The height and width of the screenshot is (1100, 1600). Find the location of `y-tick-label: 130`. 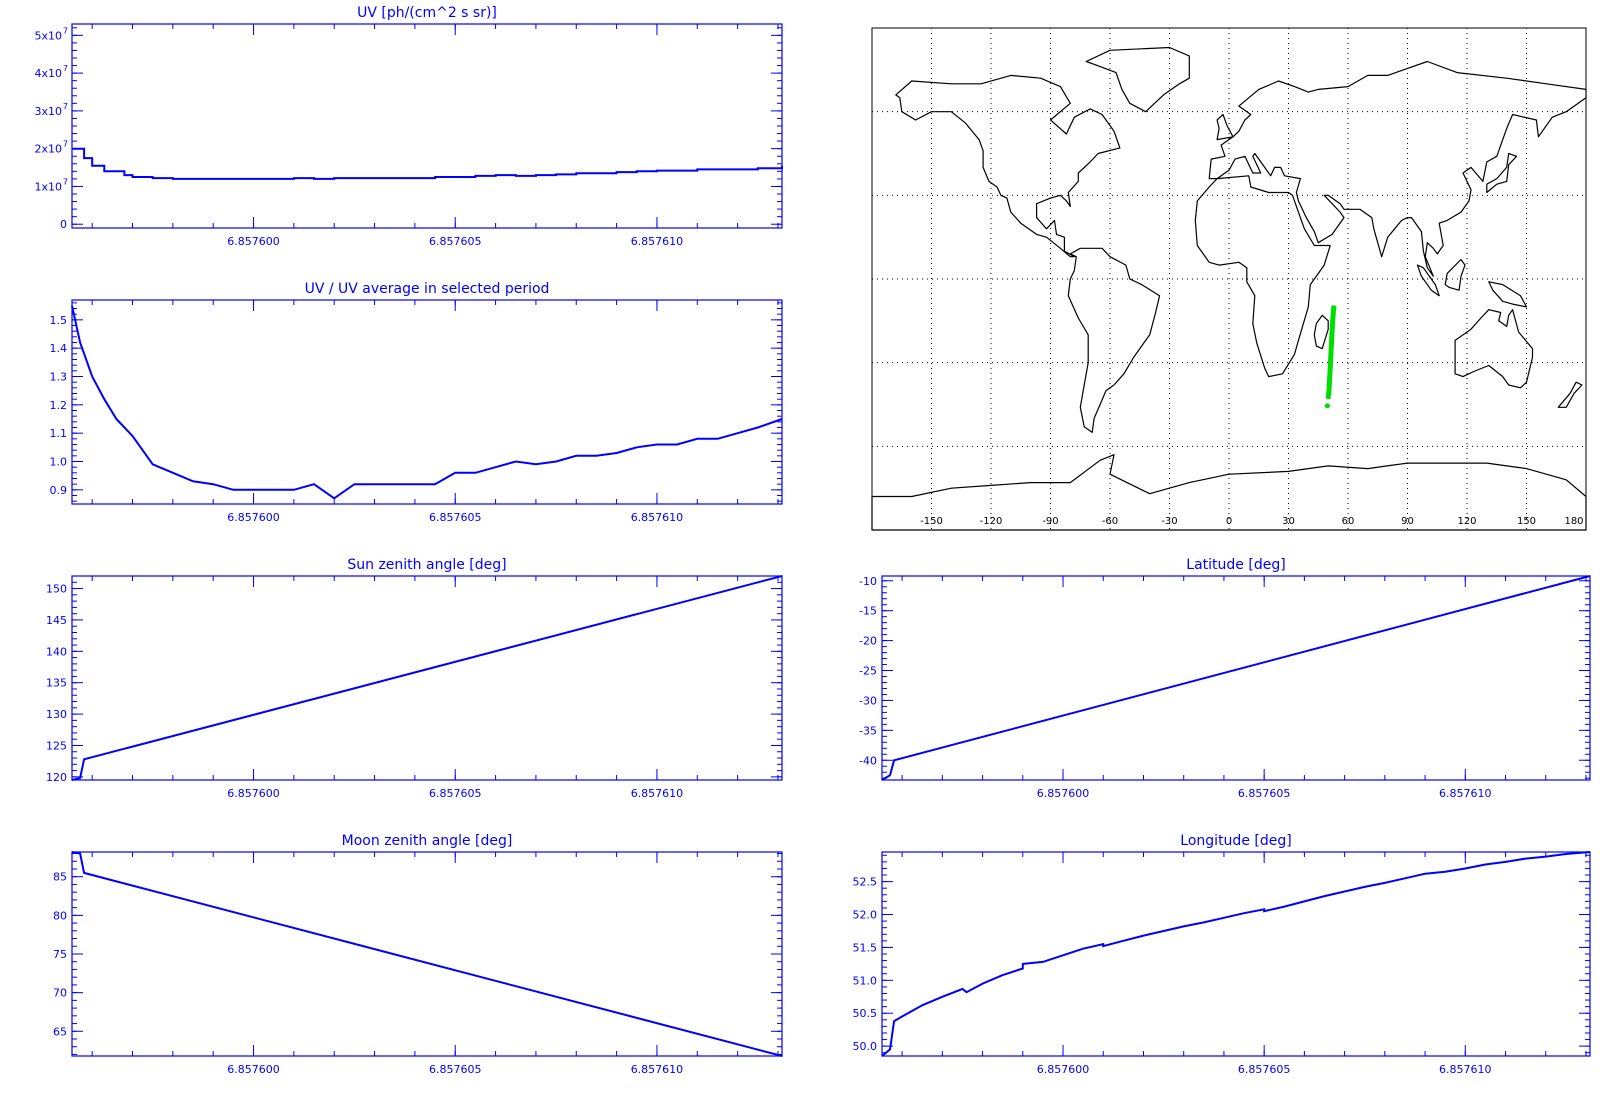

y-tick-label: 130 is located at coordinates (56, 714).